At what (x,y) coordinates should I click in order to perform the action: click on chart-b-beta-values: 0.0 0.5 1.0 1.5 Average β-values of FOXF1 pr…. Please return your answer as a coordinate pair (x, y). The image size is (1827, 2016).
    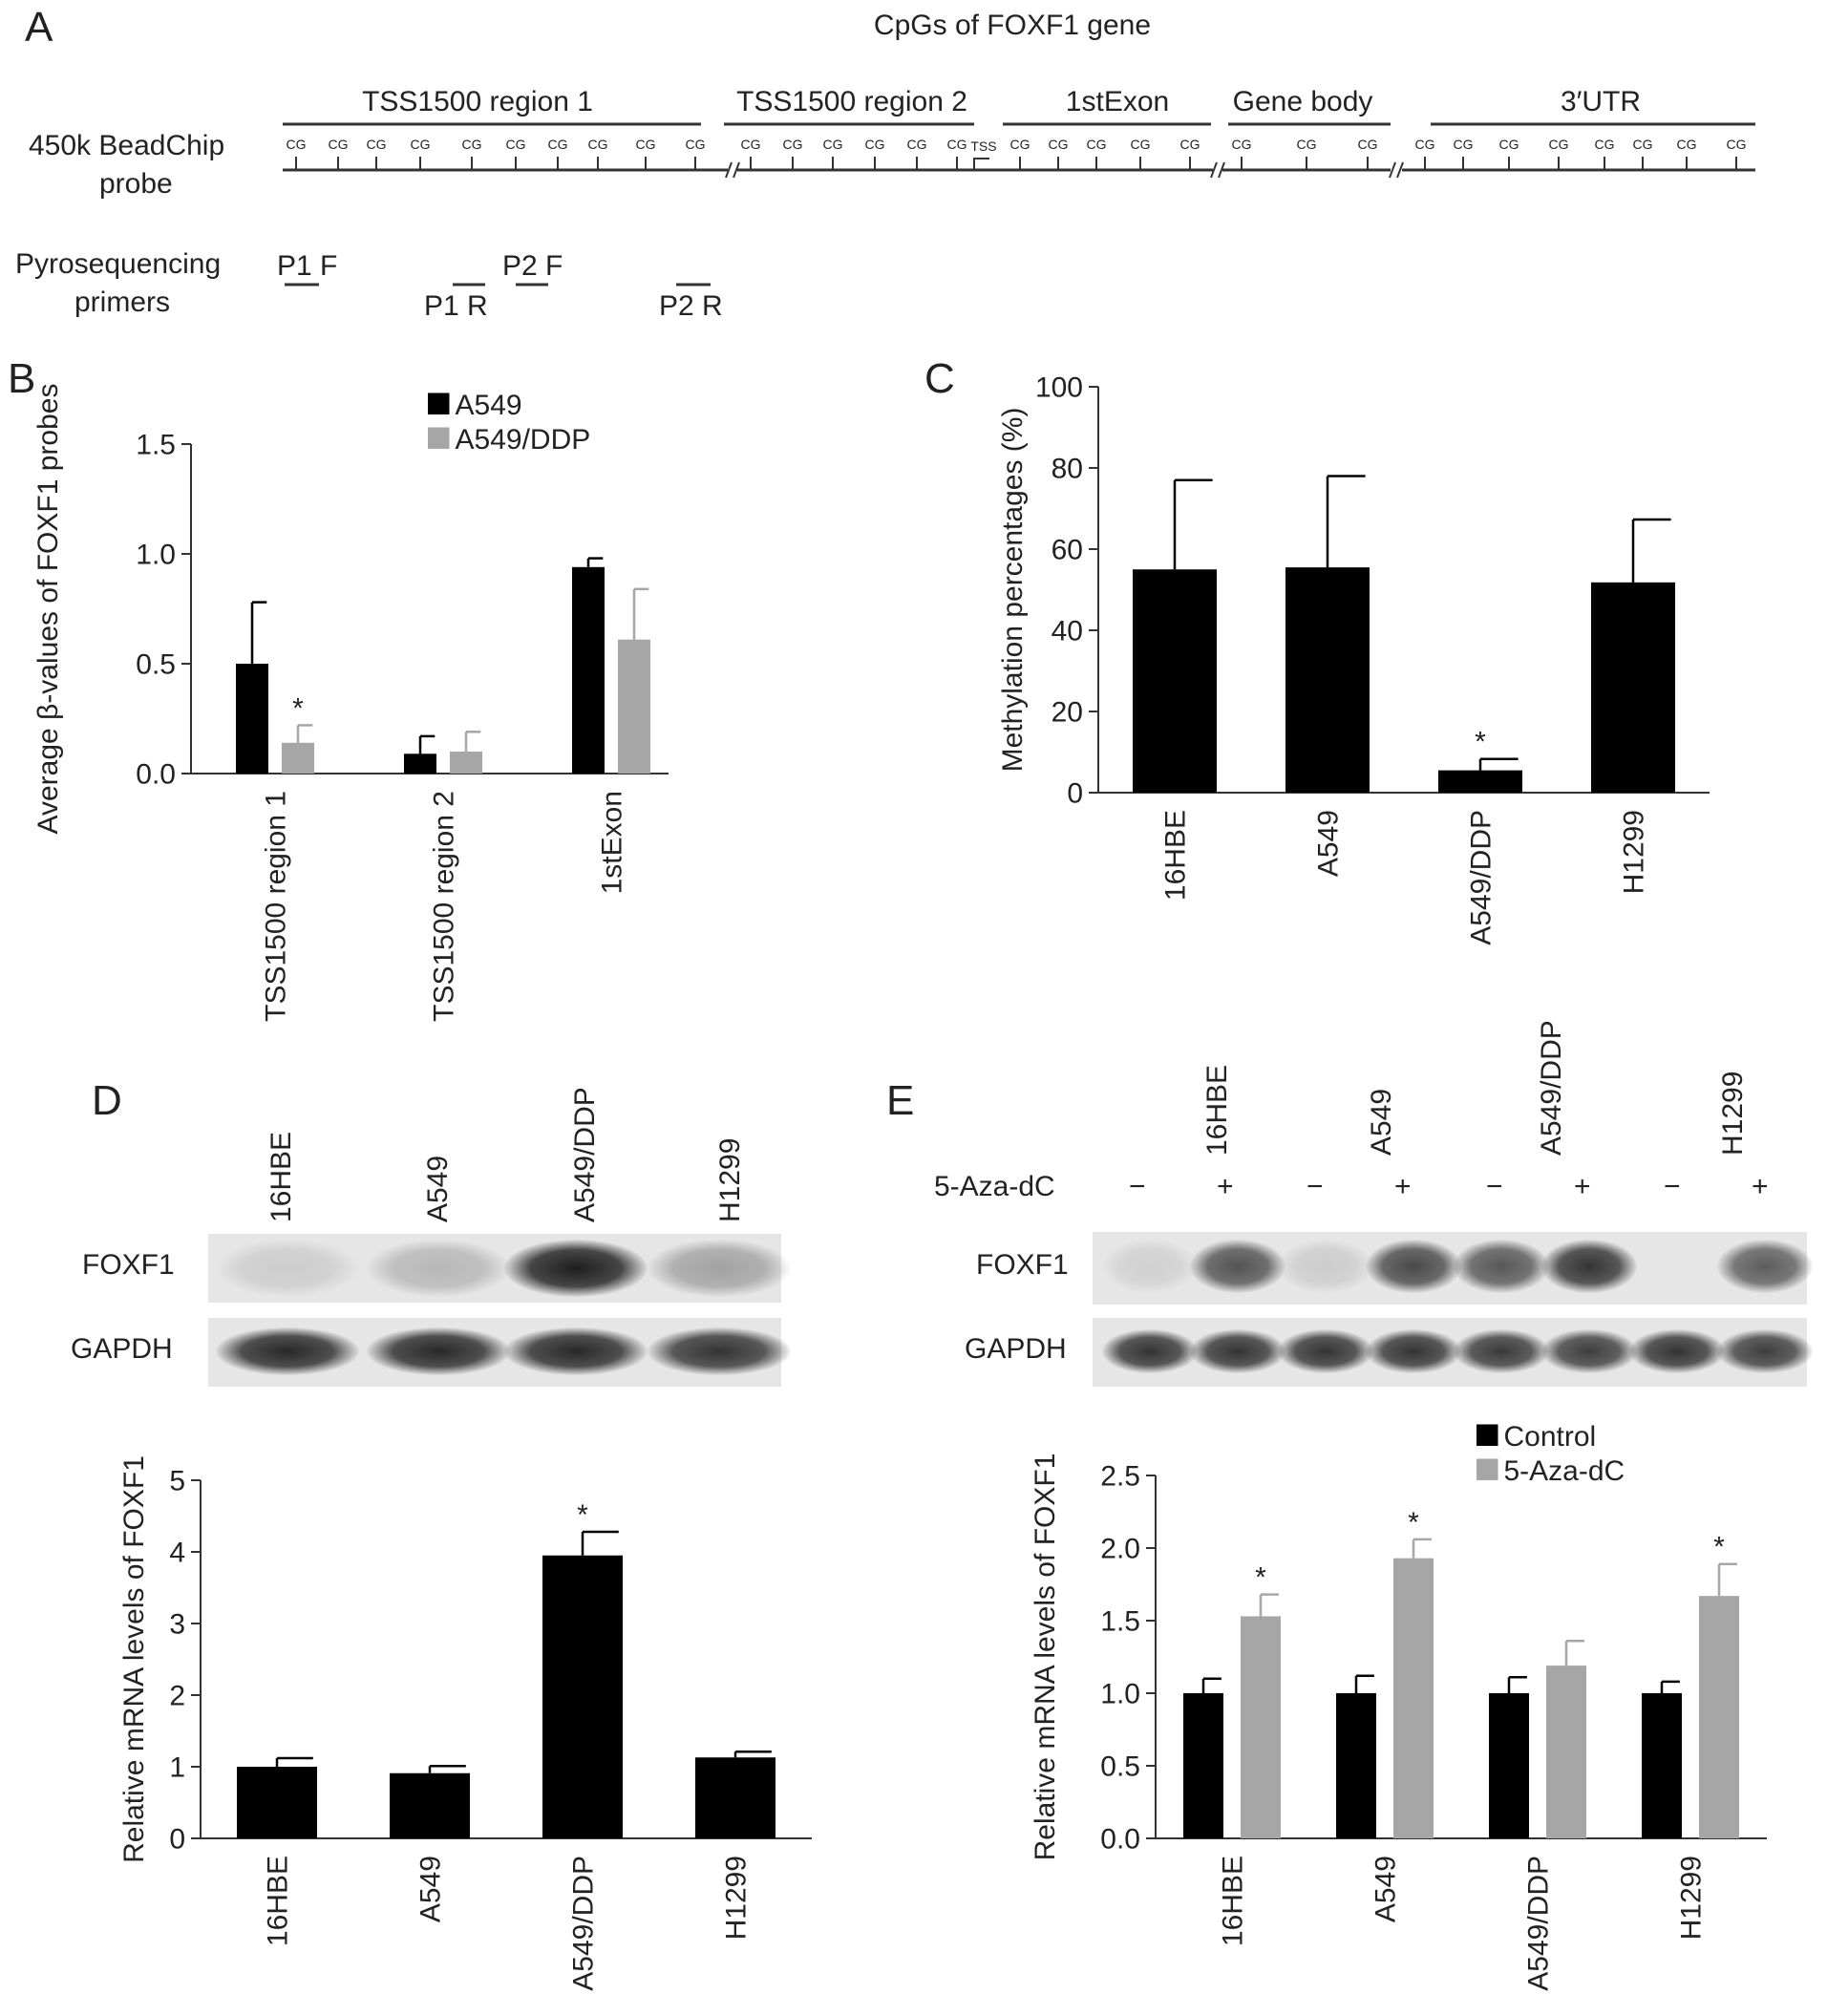
    Looking at the image, I should click on (350, 703).